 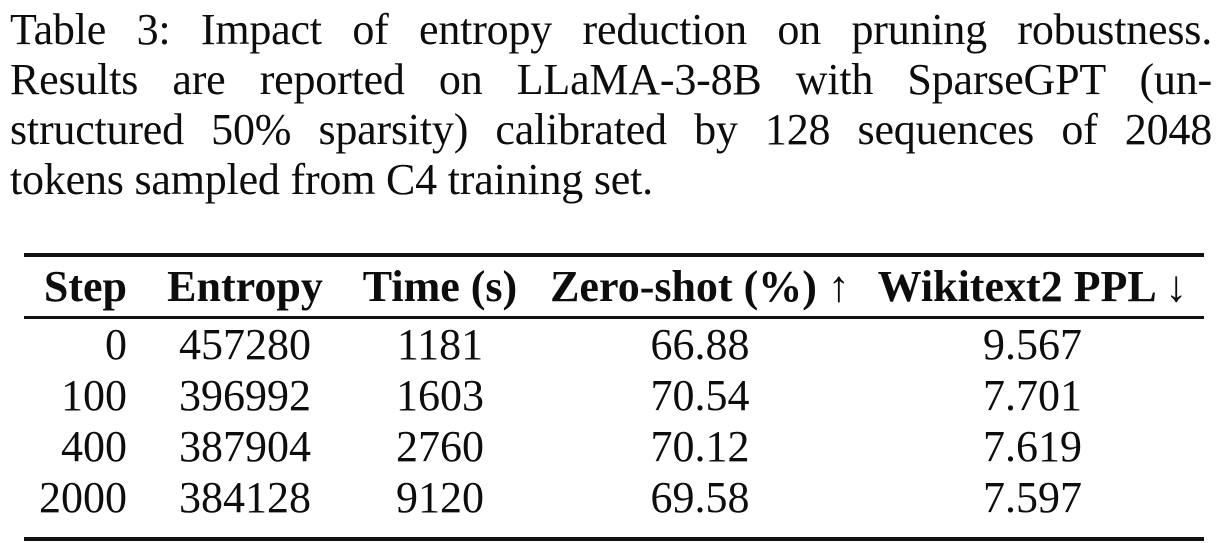 What do you see at coordinates (245, 344) in the screenshot?
I see `table-cell: 457280` at bounding box center [245, 344].